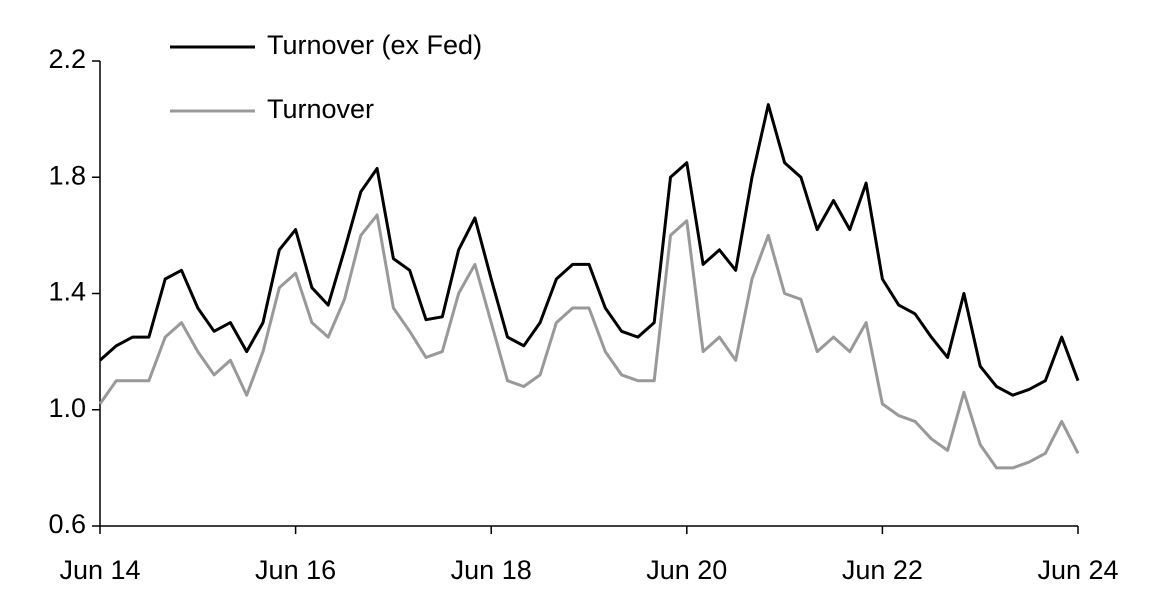 This screenshot has width=1152, height=597. I want to click on x-tick-label: Jun 24, so click(1077, 570).